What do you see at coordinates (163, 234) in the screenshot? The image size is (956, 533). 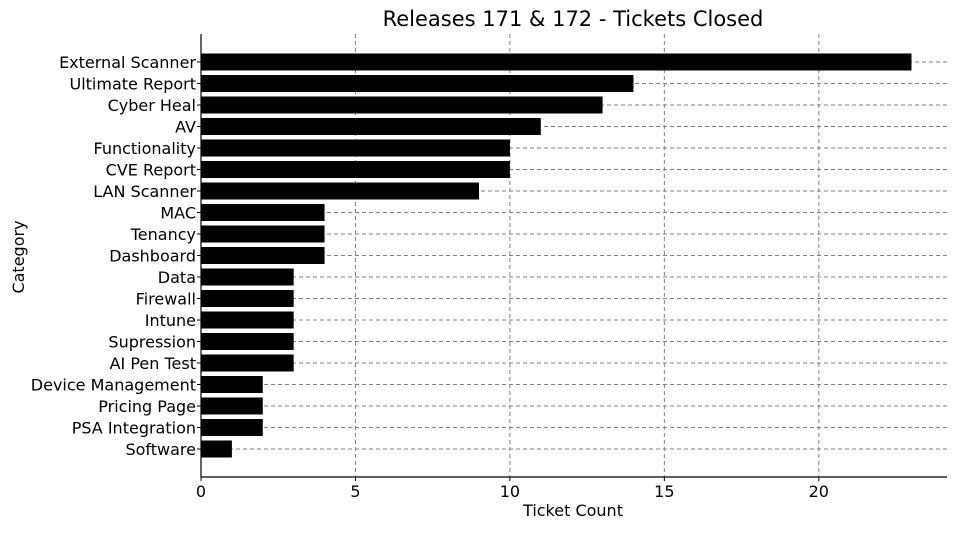 I see `y-tick-label: Tenancy` at bounding box center [163, 234].